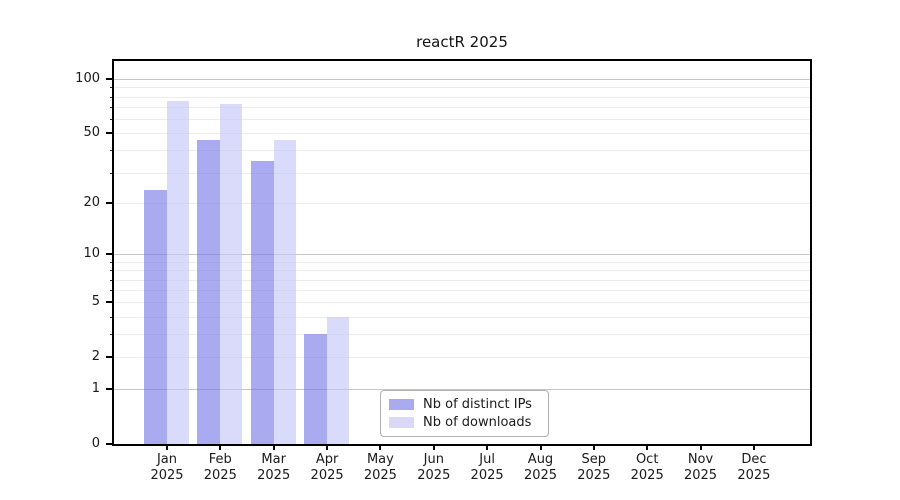 The image size is (900, 500). I want to click on x-axis-tick-label-feb: Feb 2025, so click(220, 468).